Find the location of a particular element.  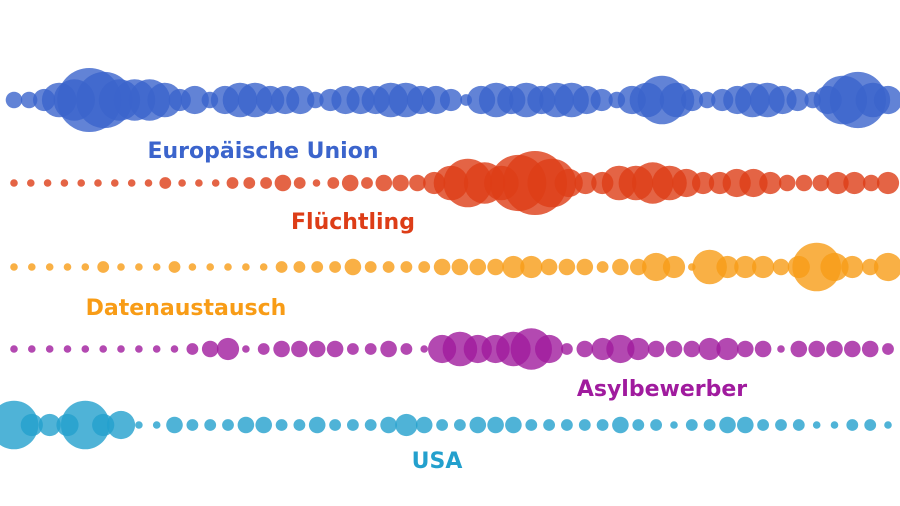

series-label-europaische-union: Europäische Union is located at coordinates (262, 151).